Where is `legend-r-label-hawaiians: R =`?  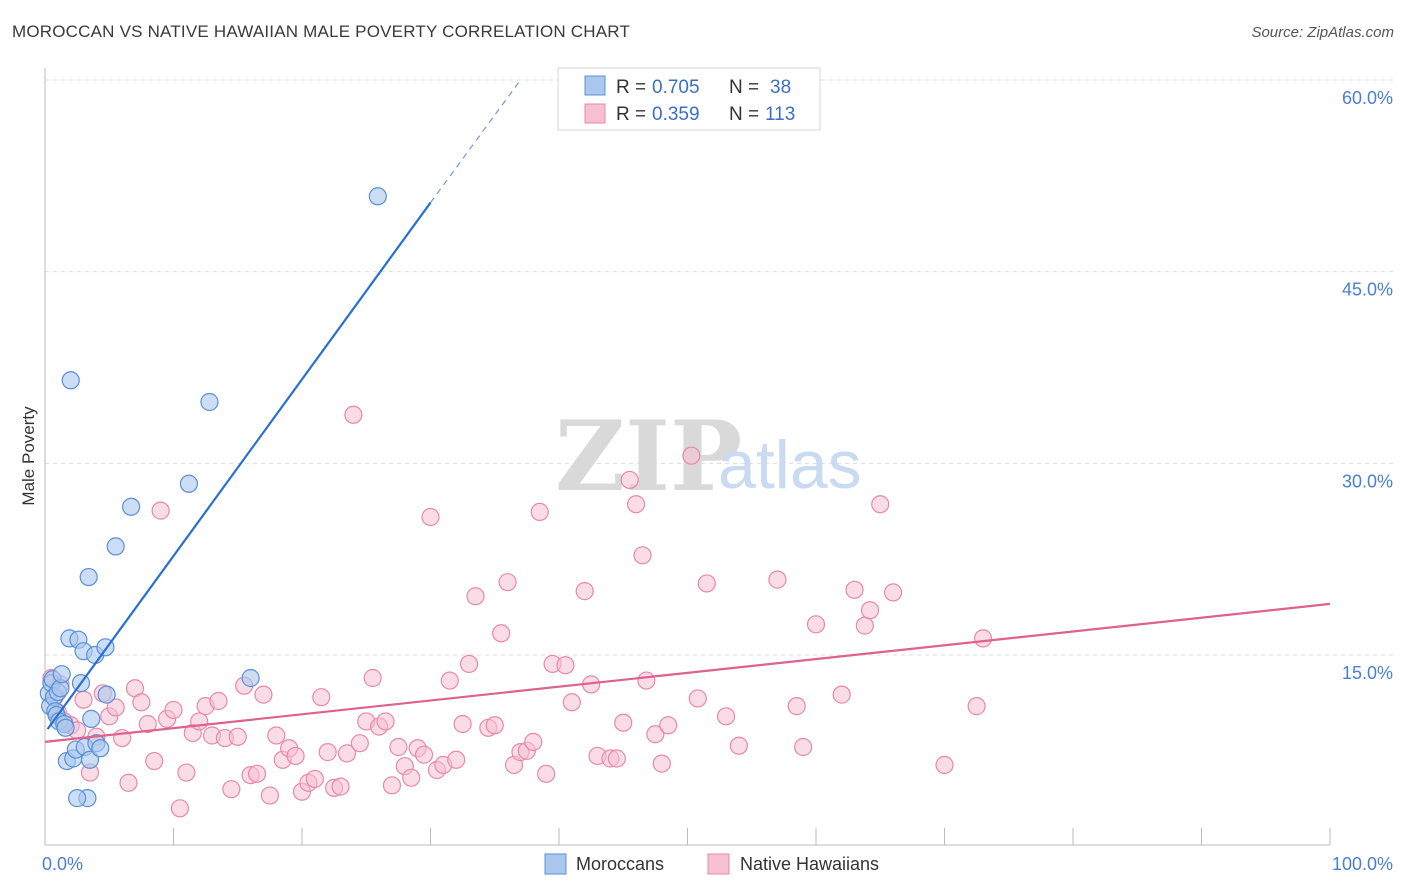 legend-r-label-hawaiians: R = is located at coordinates (631, 114).